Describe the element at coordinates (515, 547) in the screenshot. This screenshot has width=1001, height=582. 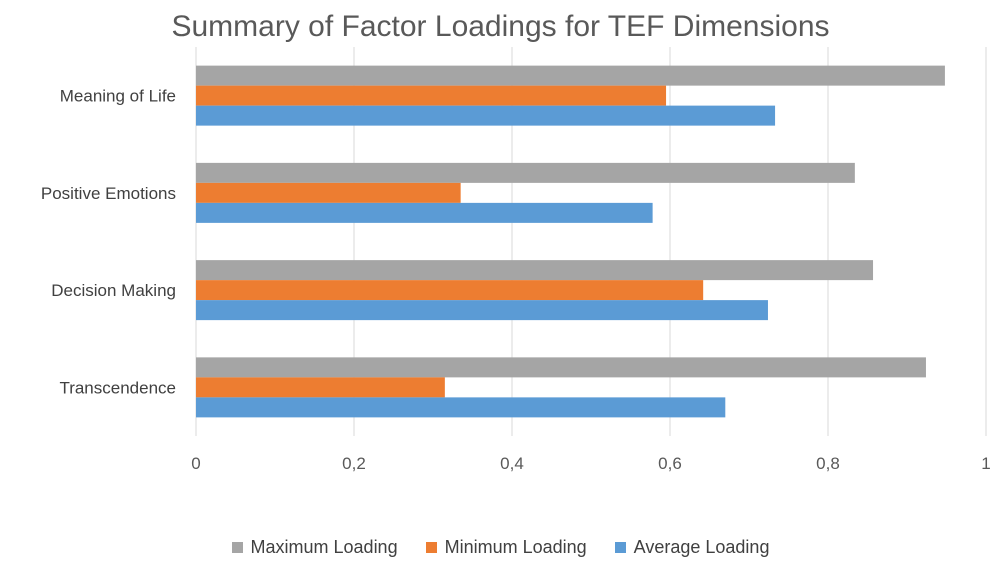
I see `legend-label: Minimum Loading` at that location.